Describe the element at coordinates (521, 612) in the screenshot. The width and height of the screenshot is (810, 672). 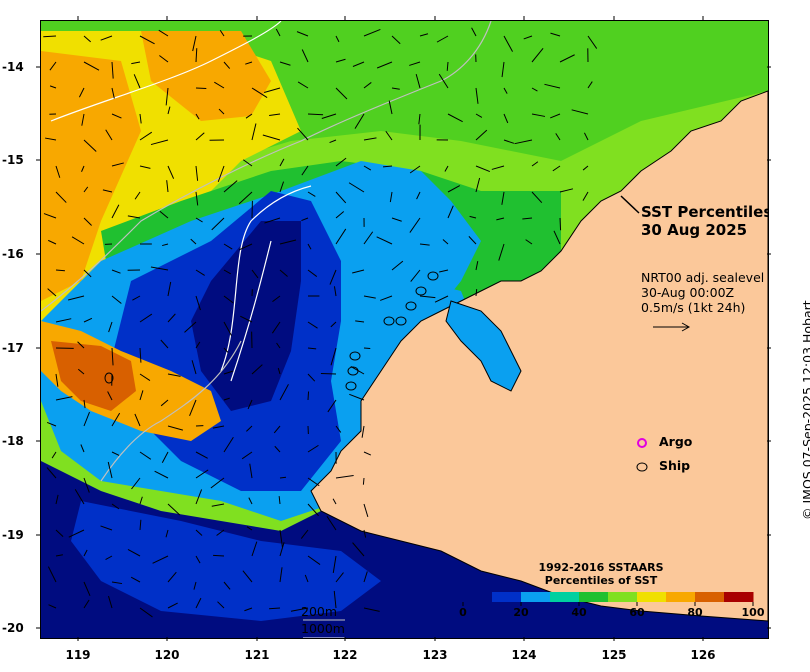
I see `colorbar-tick-label: 20` at that location.